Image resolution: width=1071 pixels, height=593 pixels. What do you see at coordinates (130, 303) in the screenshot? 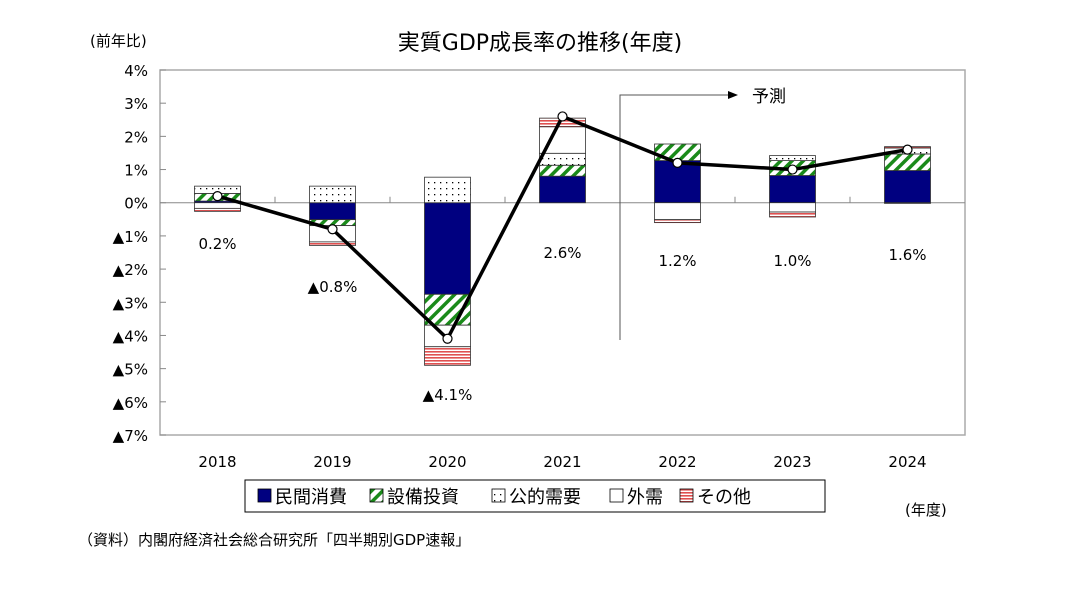
I see `y-tick-label: ▲3%` at bounding box center [130, 303].